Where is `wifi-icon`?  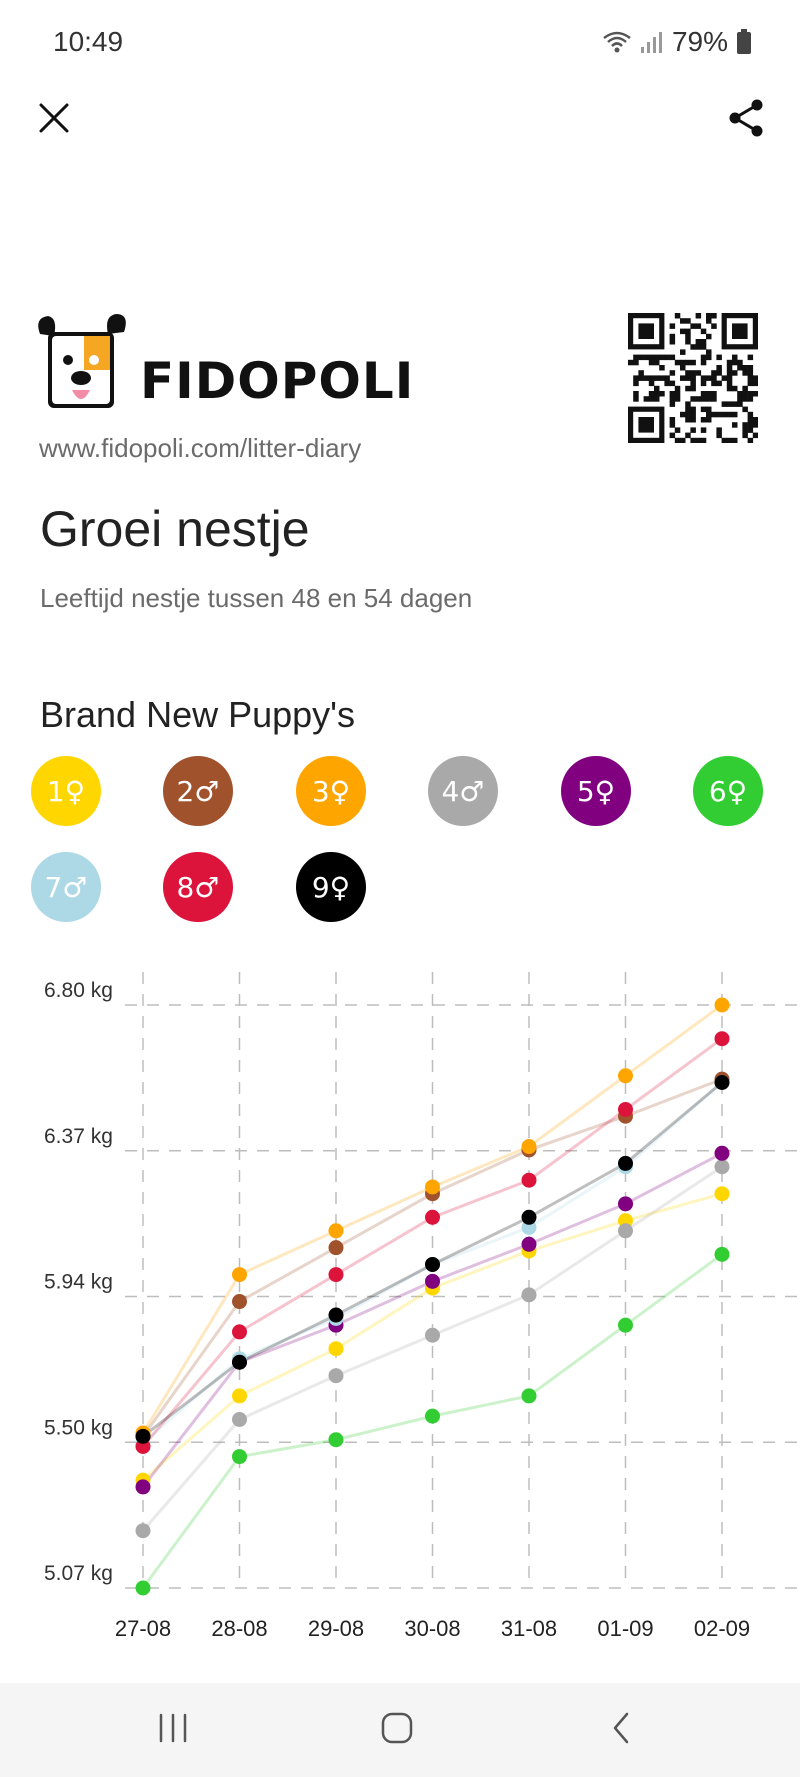 wifi-icon is located at coordinates (617, 42).